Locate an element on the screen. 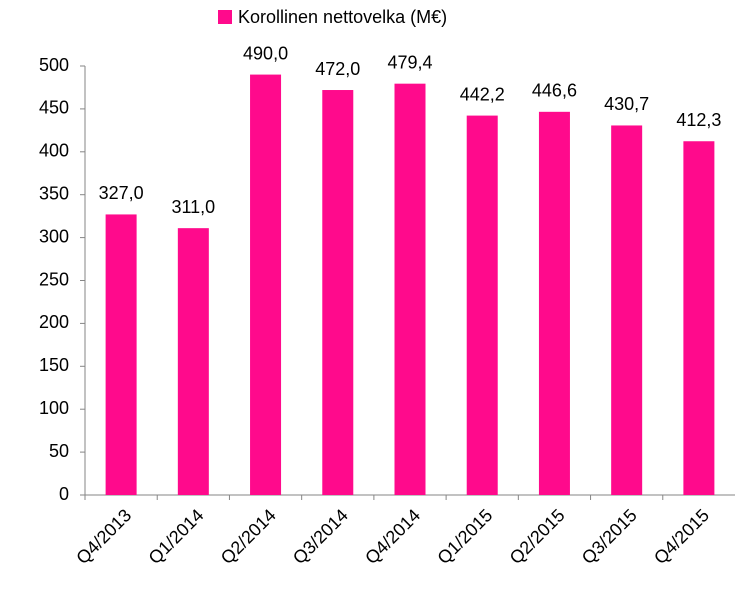 The image size is (738, 591). y-tick-label: 500 is located at coordinates (54, 65).